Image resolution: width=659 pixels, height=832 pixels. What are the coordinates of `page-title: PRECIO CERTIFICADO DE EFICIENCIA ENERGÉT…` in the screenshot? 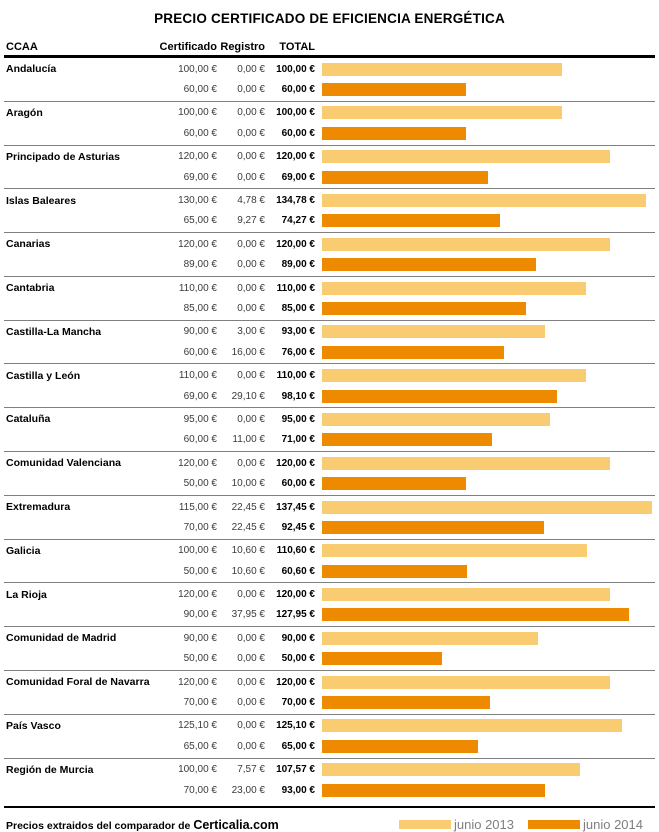 It's located at (329, 18).